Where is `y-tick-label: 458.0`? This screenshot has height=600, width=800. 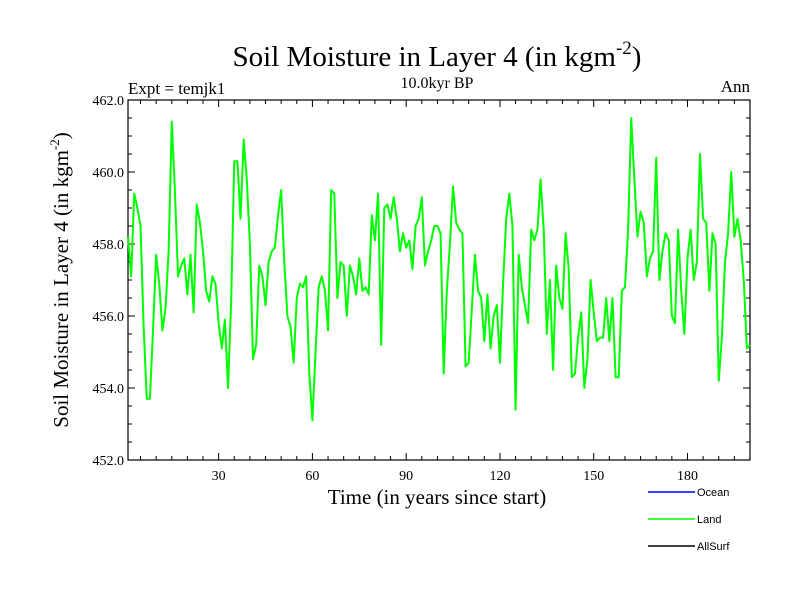
y-tick-label: 458.0 is located at coordinates (109, 245).